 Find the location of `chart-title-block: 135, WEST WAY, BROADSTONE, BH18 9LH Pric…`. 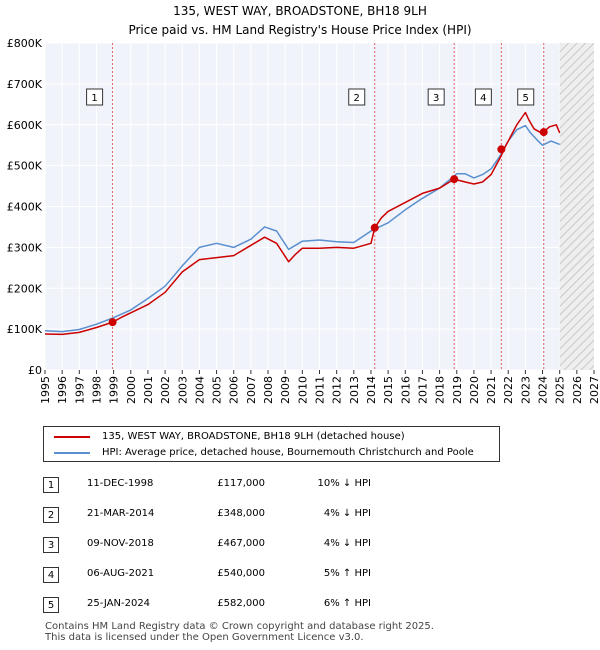

chart-title-block: 135, WEST WAY, BROADSTONE, BH18 9LH Pric… is located at coordinates (300, 21).